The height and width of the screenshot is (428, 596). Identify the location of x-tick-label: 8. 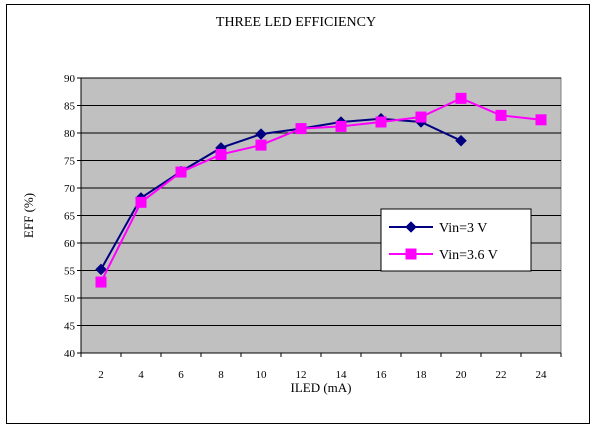
(221, 375).